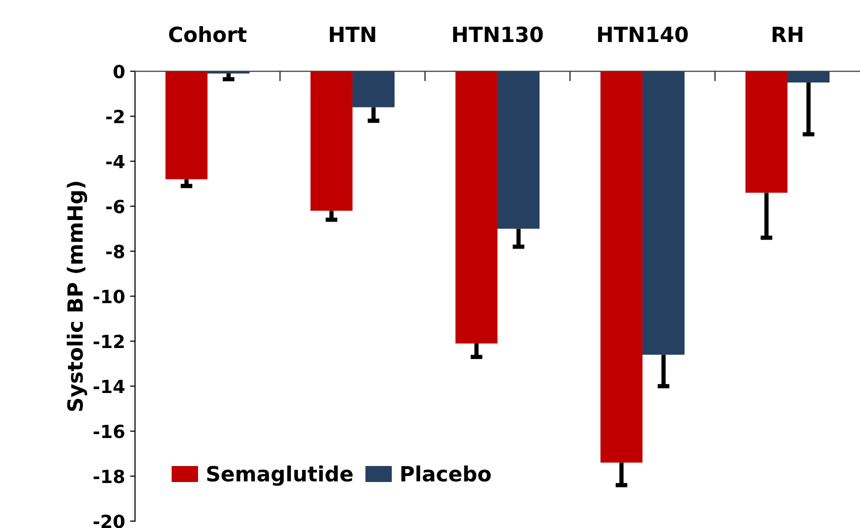  Describe the element at coordinates (787, 34) in the screenshot. I see `x-tick-label: RH` at that location.